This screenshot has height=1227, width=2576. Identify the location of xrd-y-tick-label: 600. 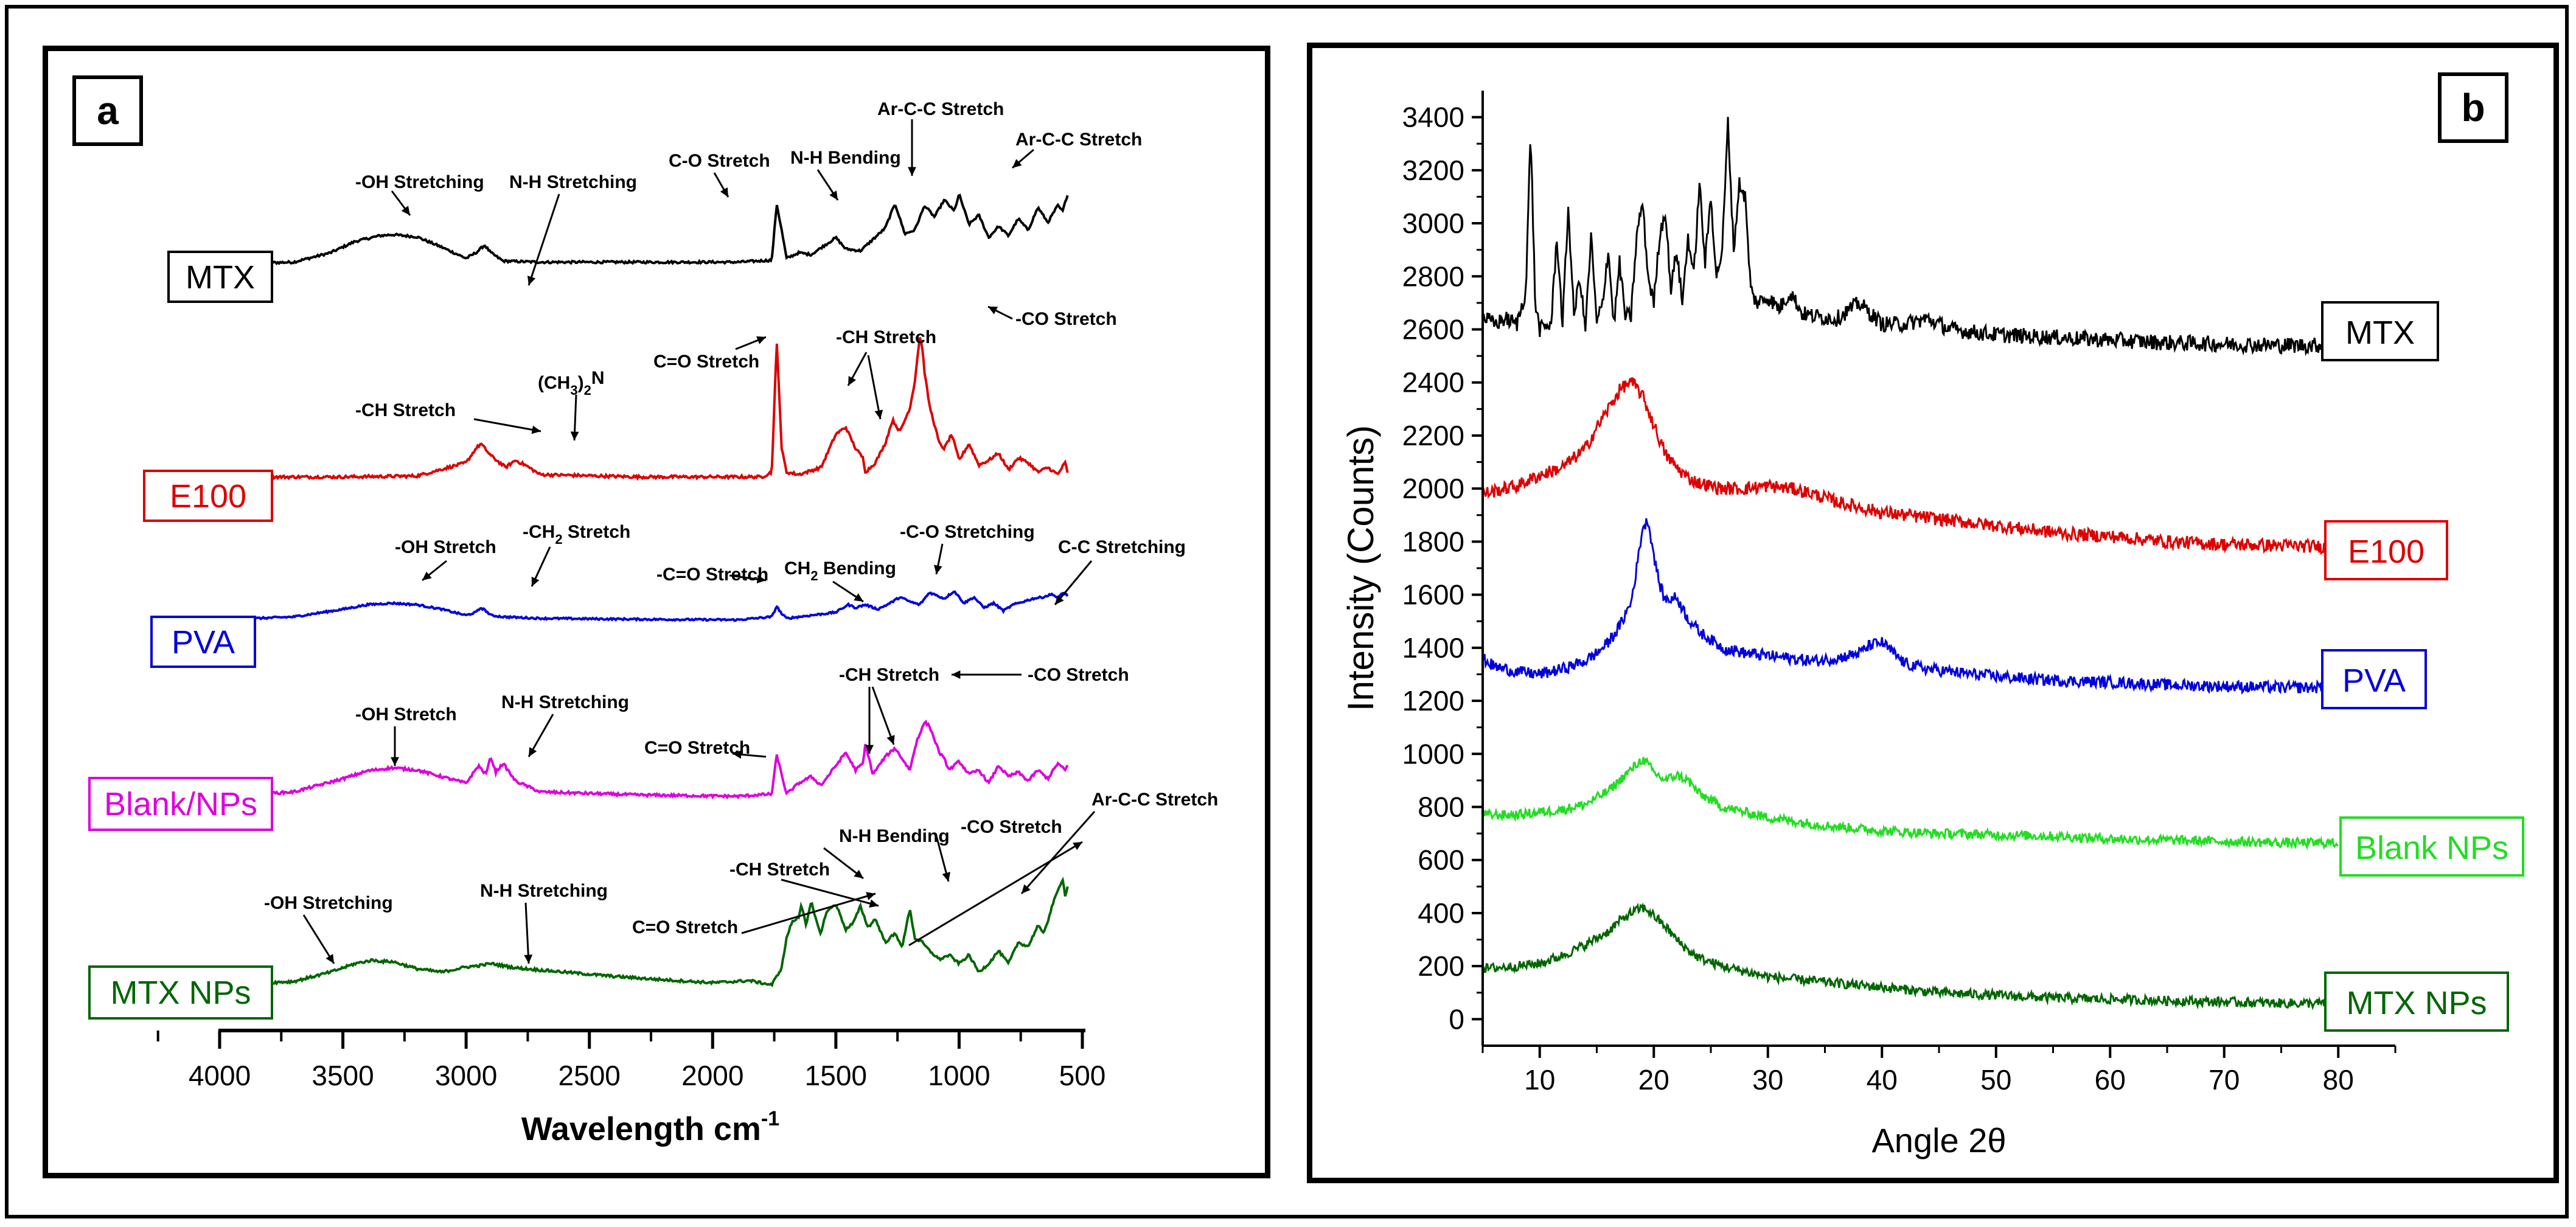
(1441, 860).